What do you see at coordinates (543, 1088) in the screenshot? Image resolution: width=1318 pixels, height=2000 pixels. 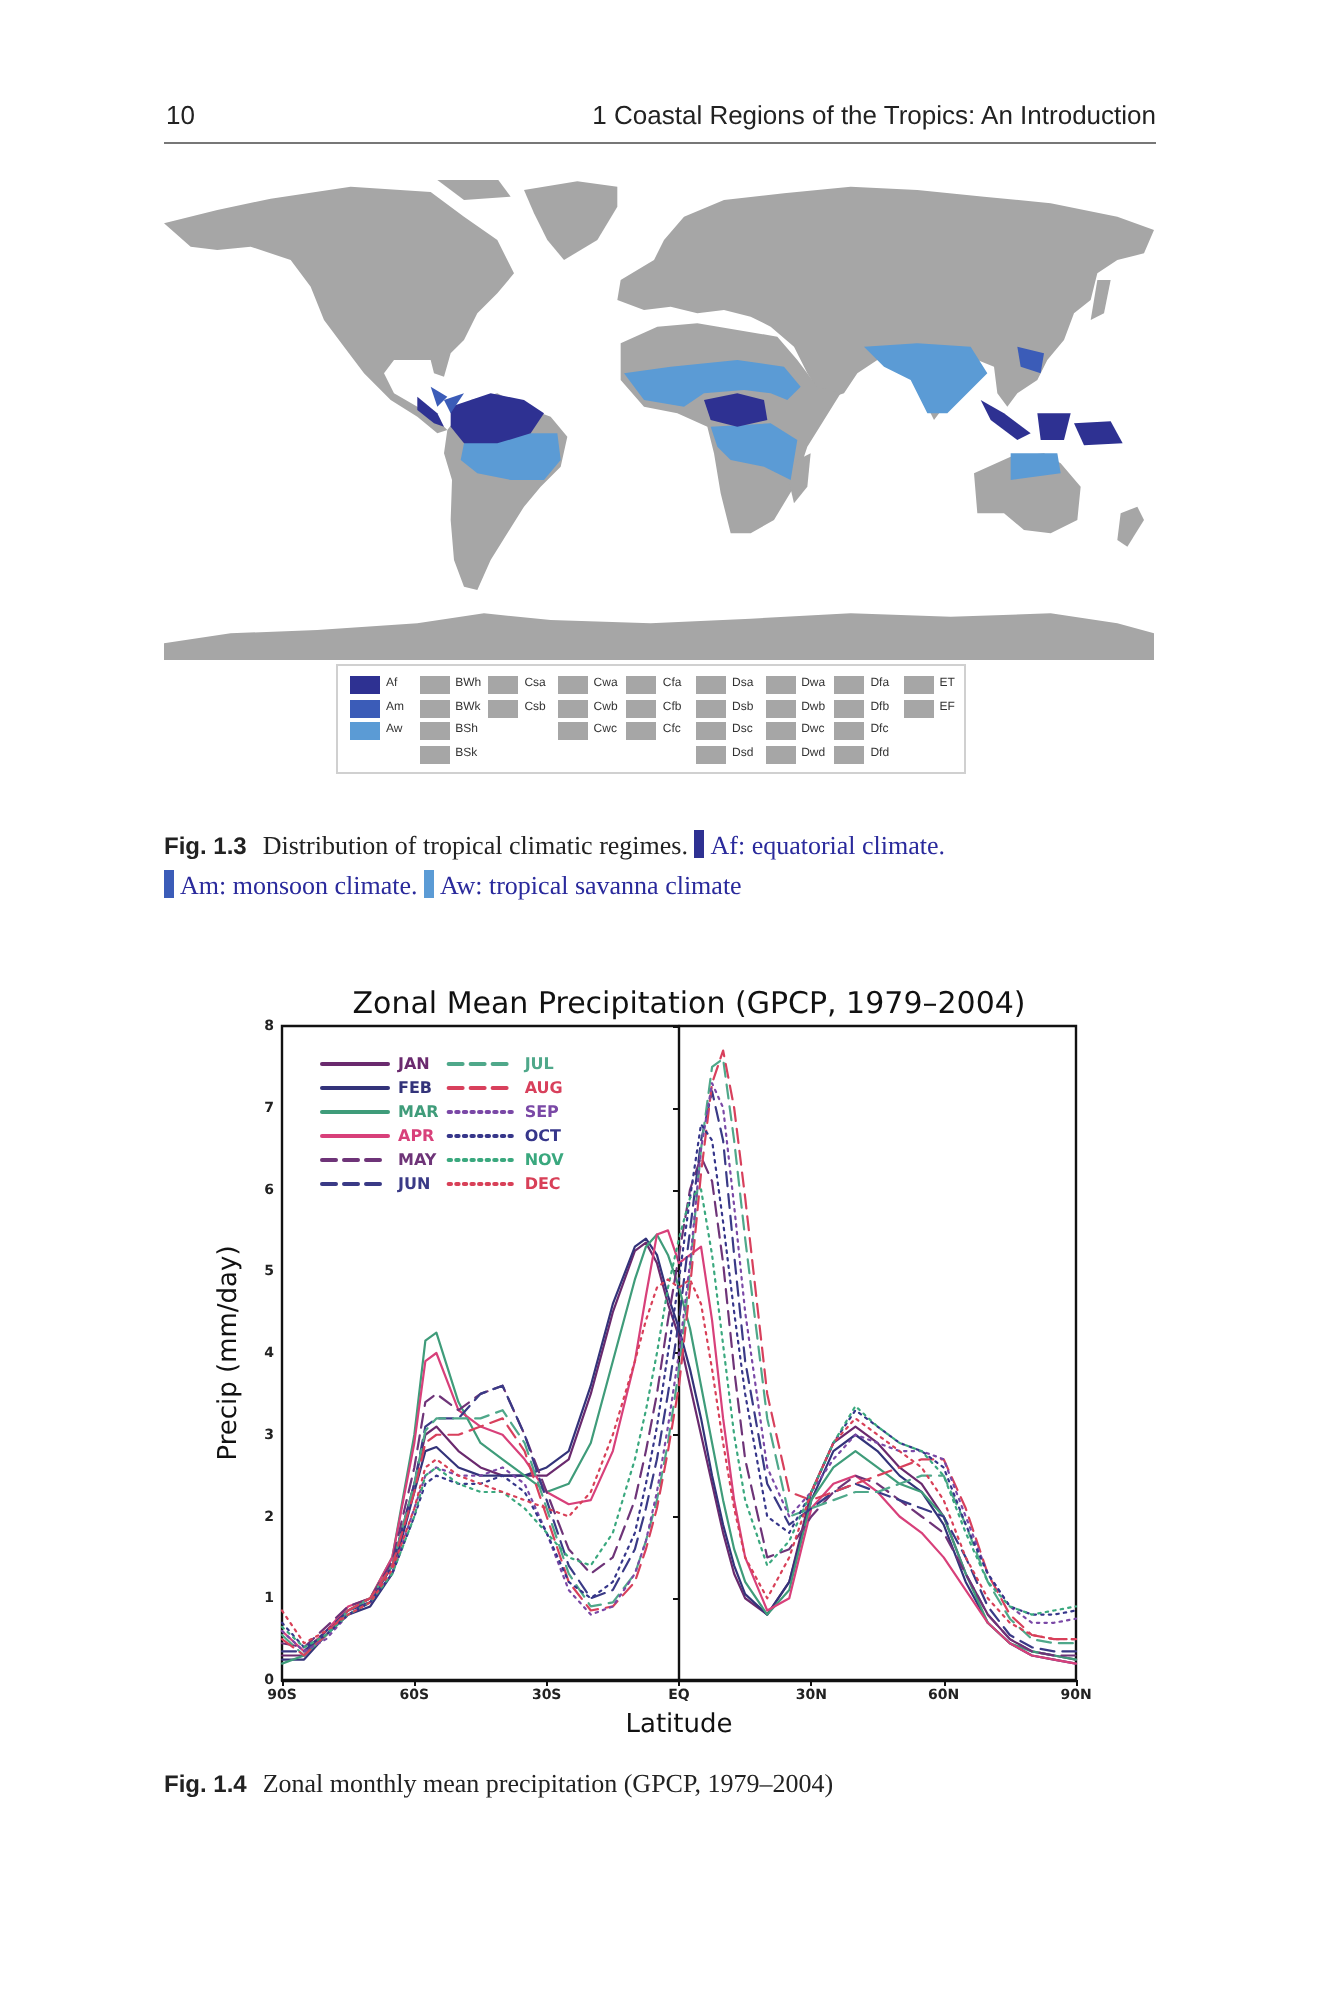 I see `legend-label: AUG` at bounding box center [543, 1088].